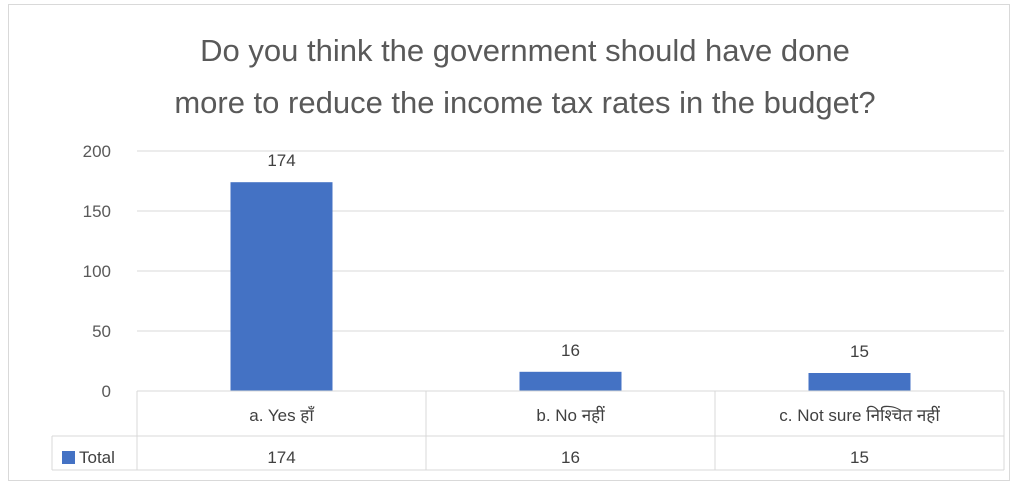  Describe the element at coordinates (859, 415) in the screenshot. I see `category-label: c. Not sure निश्चित नहीं` at that location.